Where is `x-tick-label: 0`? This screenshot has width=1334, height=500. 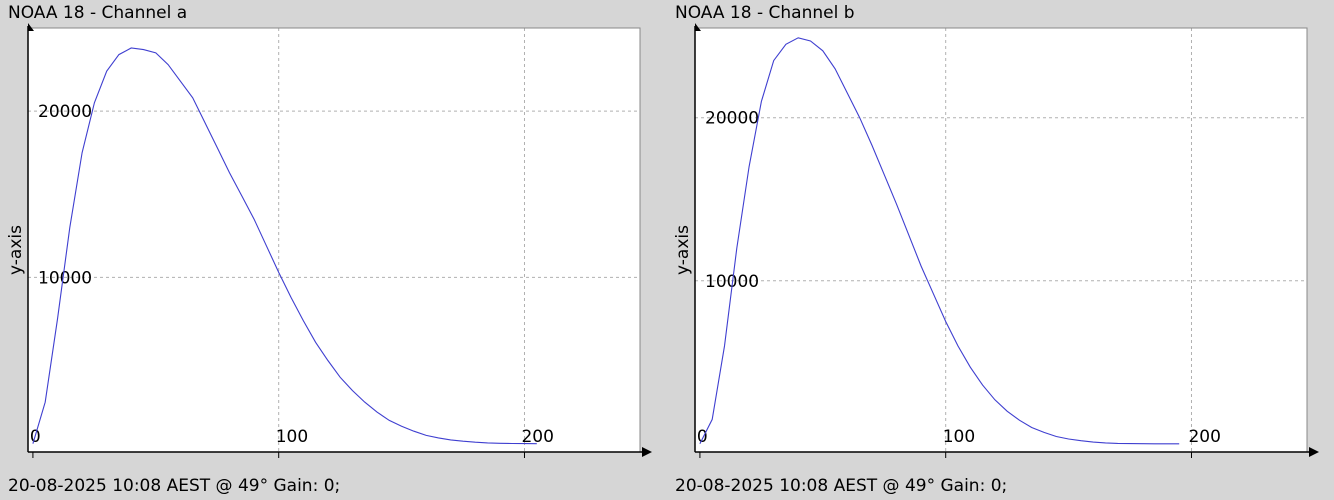 x-tick-label: 0 is located at coordinates (702, 437).